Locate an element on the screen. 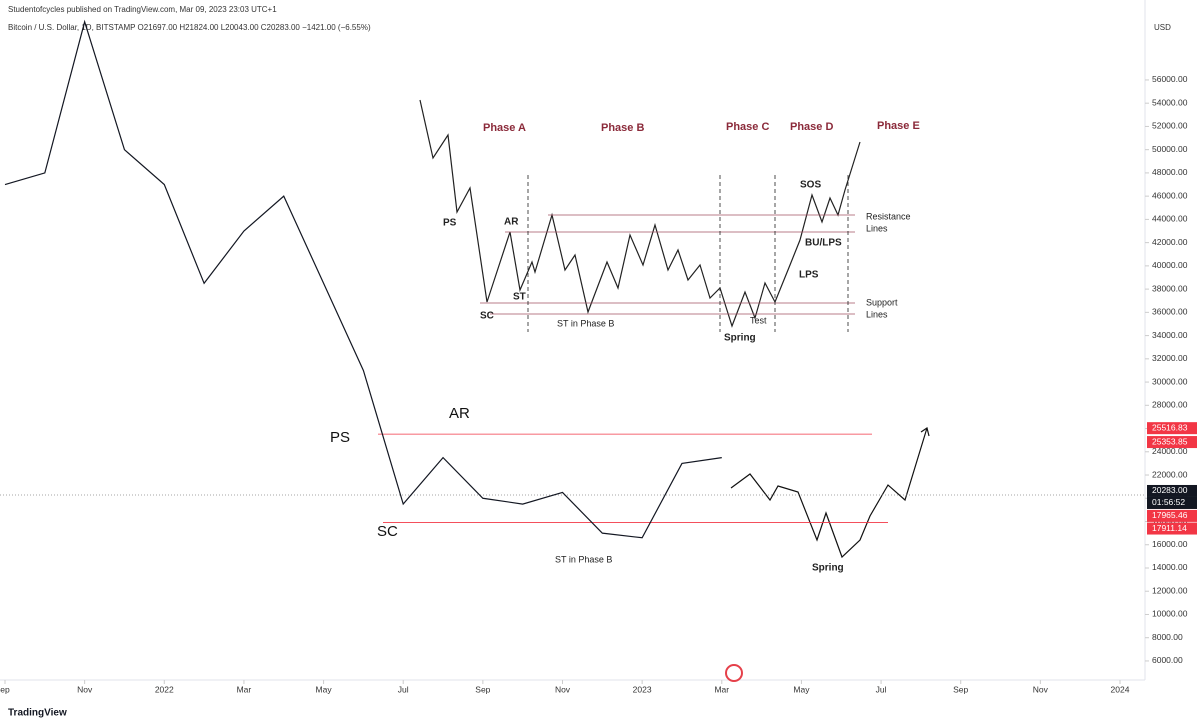 This screenshot has width=1200, height=723. inset-path is located at coordinates (640, 213).